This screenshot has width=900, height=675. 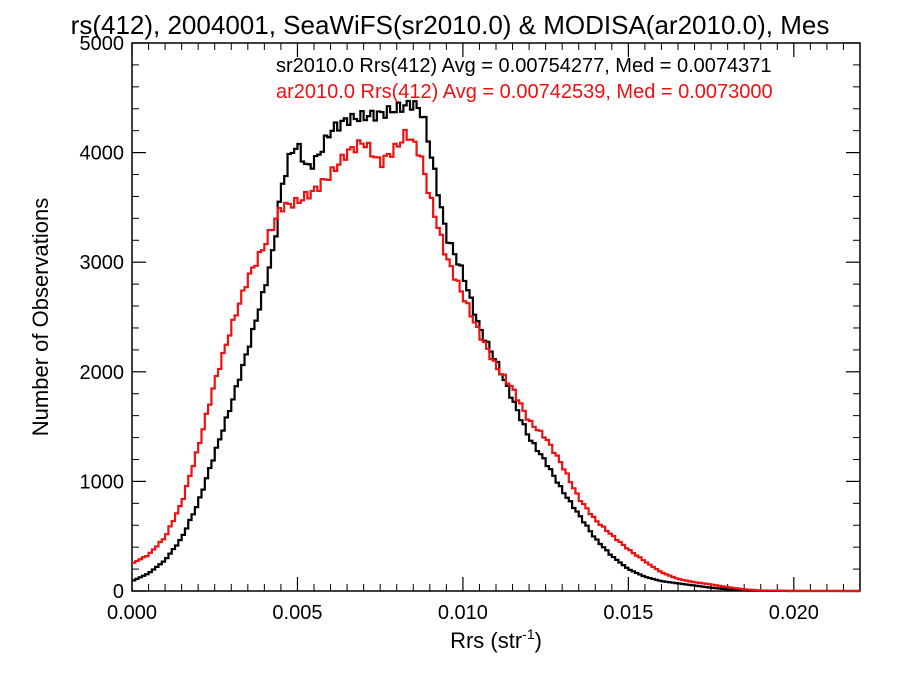 I want to click on y-tick-label: 1000, so click(x=102, y=482).